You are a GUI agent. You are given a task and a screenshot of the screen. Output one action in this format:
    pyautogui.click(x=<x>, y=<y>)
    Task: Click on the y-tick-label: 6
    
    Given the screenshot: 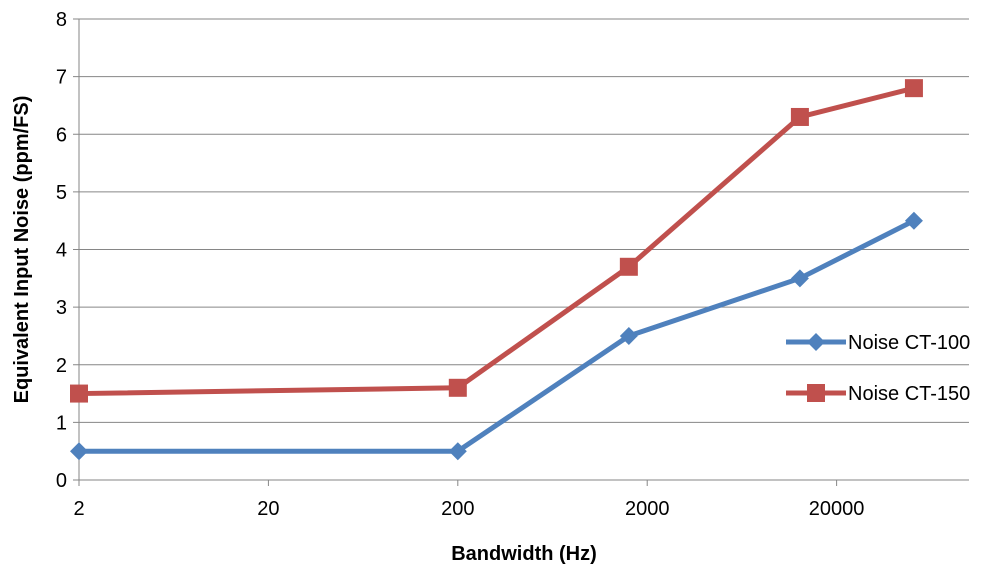 What is the action you would take?
    pyautogui.click(x=61, y=135)
    